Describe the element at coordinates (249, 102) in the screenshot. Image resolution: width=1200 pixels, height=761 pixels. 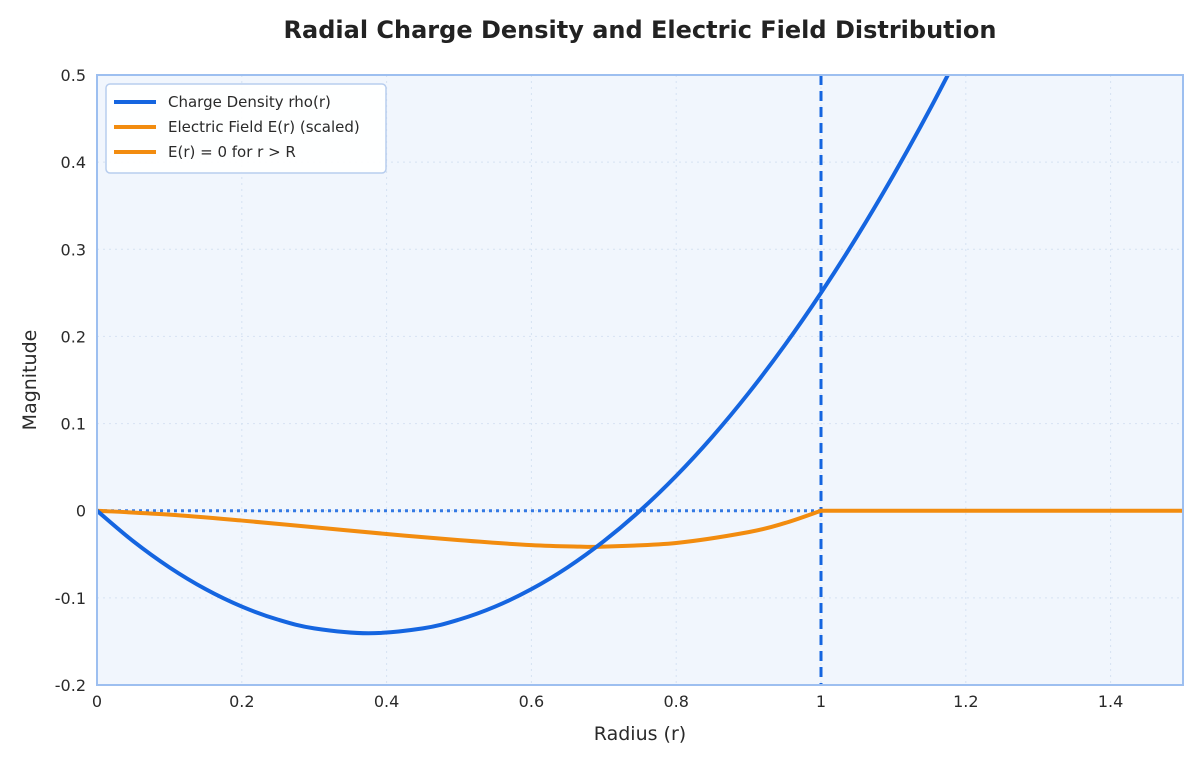
I see `legend-label-charge-density-rho-r: Charge Density rho(r)` at that location.